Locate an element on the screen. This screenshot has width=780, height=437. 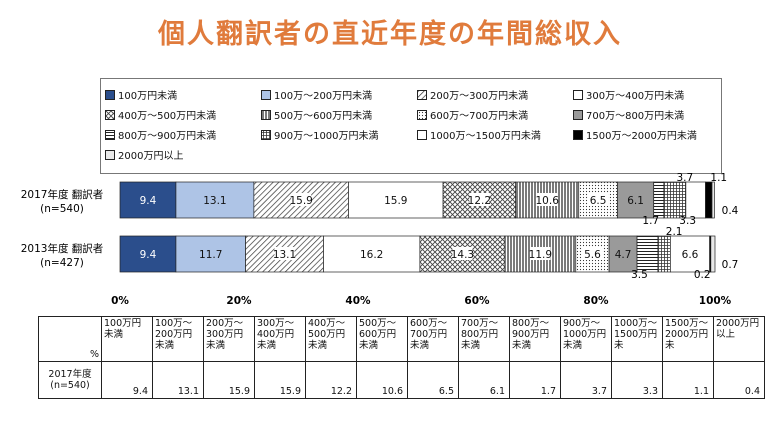
legend-label: 1000万～1500万円未満 is located at coordinates (485, 136).